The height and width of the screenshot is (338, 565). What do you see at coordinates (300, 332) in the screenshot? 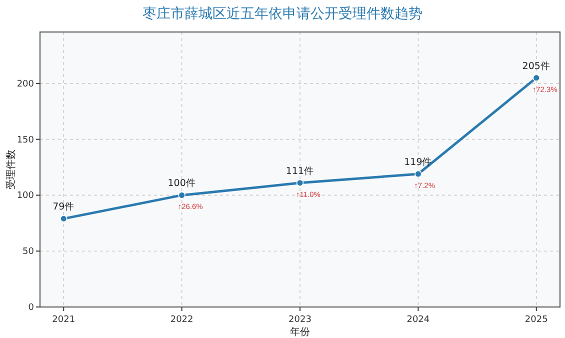
I see `x-axis-title: 年份` at bounding box center [300, 332].